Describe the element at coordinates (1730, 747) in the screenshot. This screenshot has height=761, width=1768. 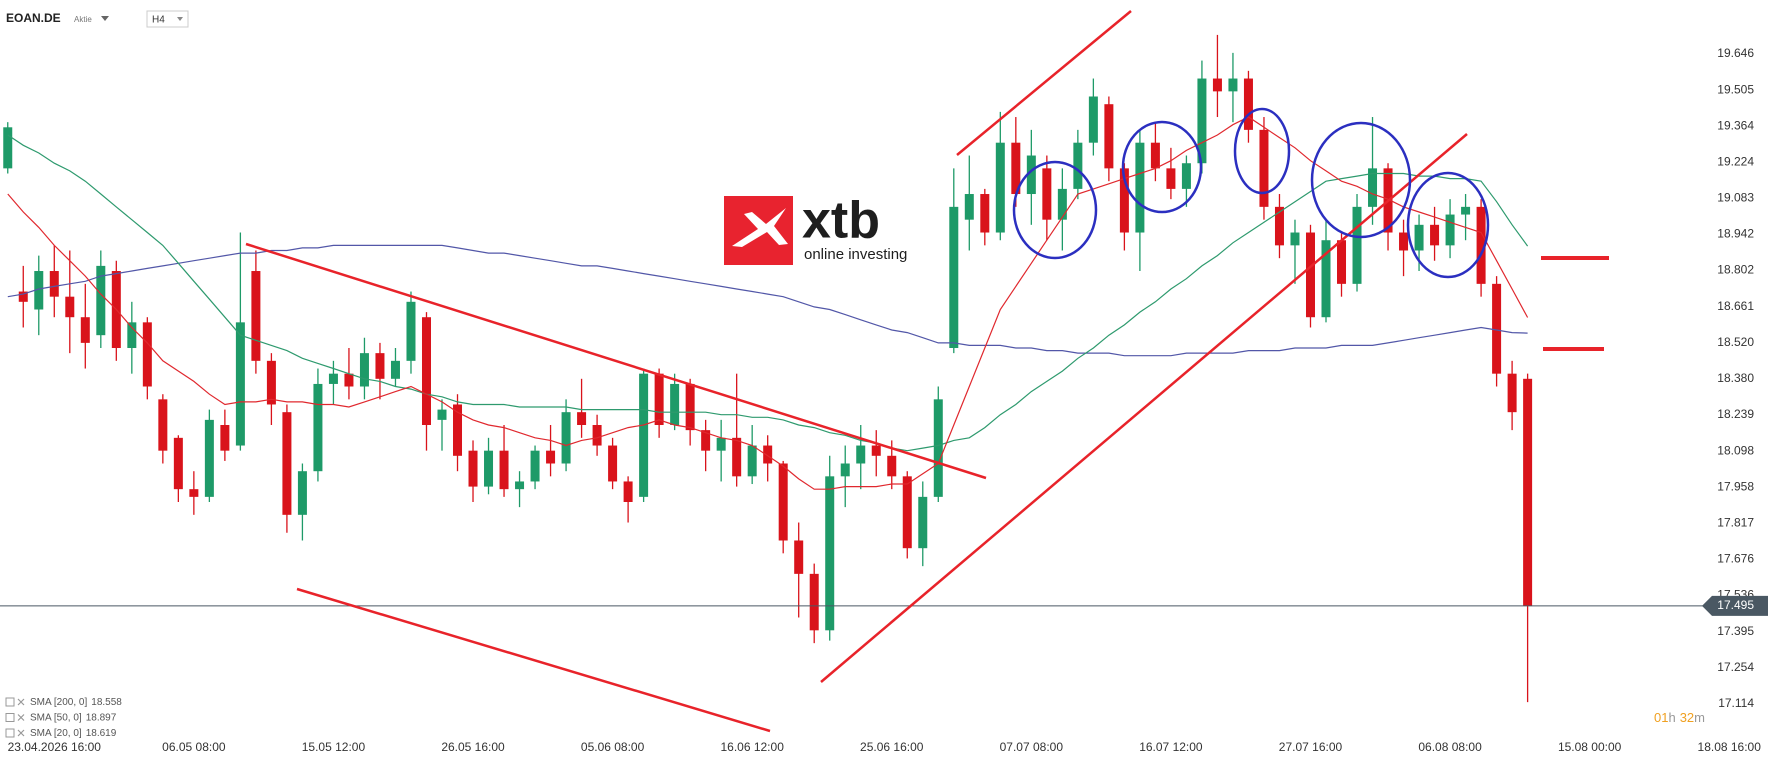
I see `x-tick-label: 18.08 16:00` at that location.